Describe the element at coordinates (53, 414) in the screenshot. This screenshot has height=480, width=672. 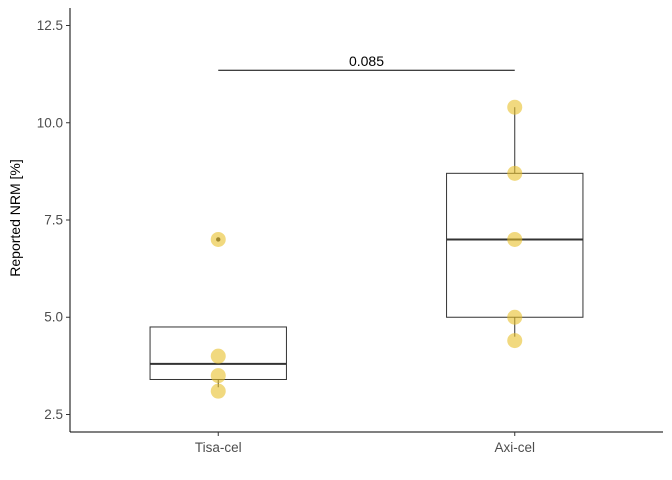
I see `y-tick-label: 2.5` at that location.